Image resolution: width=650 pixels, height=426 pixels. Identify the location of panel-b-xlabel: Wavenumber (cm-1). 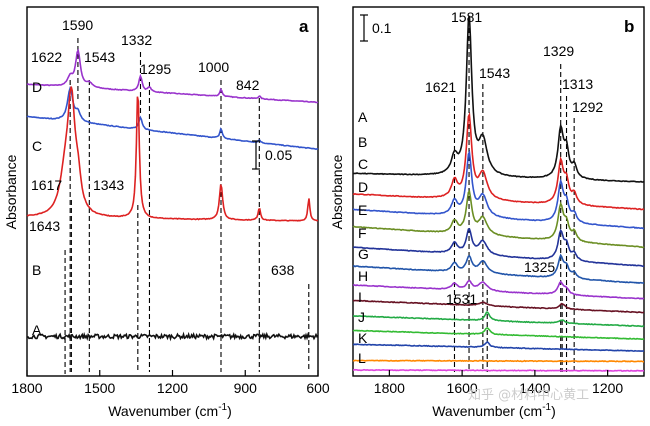
(494, 410).